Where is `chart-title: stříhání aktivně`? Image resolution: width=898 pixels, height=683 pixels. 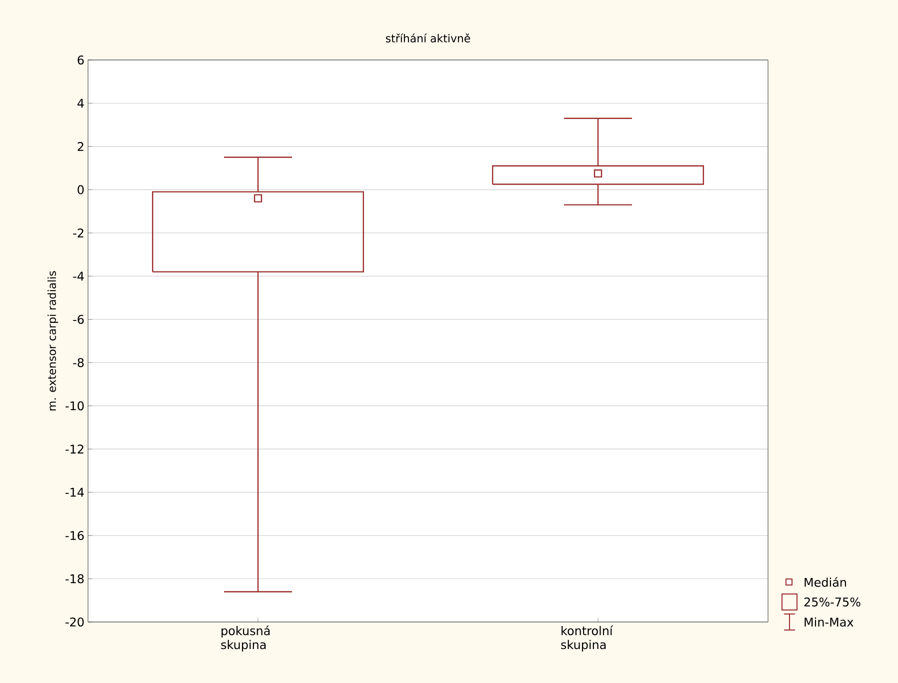
chart-title: stříhání aktivně is located at coordinates (428, 38).